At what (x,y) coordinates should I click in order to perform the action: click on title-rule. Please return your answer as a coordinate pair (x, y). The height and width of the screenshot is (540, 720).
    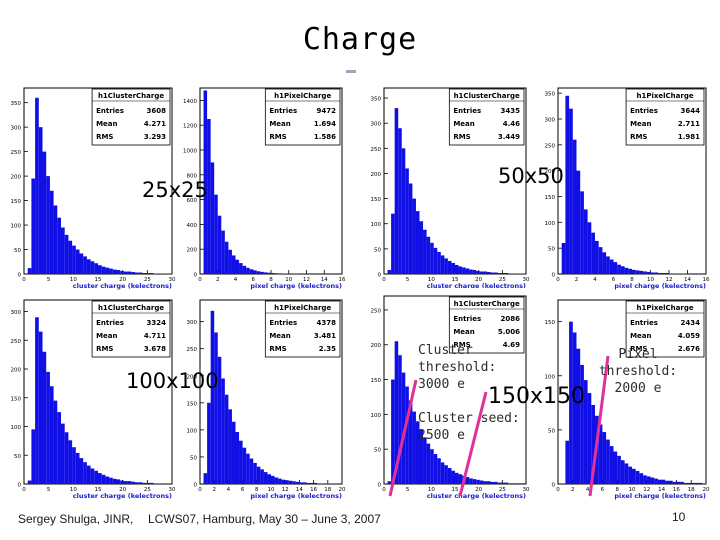
    Looking at the image, I should click on (351, 71).